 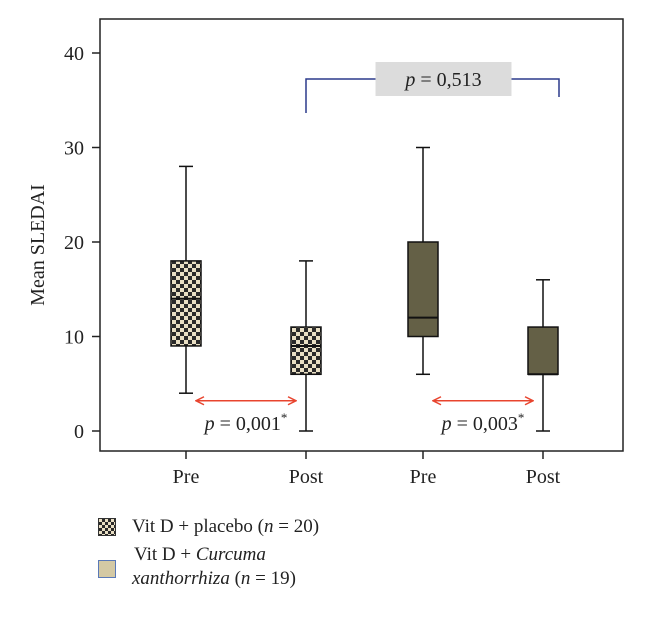 What do you see at coordinates (200, 554) in the screenshot?
I see `legend-label-curcuma-line1: Vit D + Curcuma` at bounding box center [200, 554].